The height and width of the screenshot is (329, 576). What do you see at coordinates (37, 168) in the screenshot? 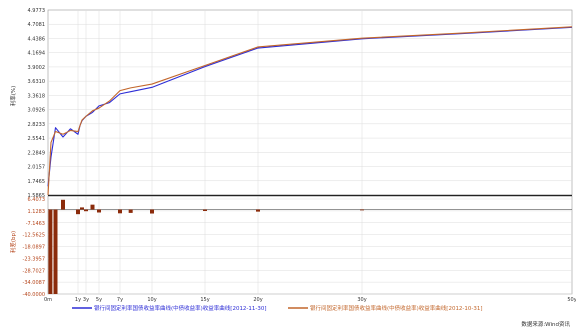
I see `upper-y-tick: 2.0157` at bounding box center [37, 168].